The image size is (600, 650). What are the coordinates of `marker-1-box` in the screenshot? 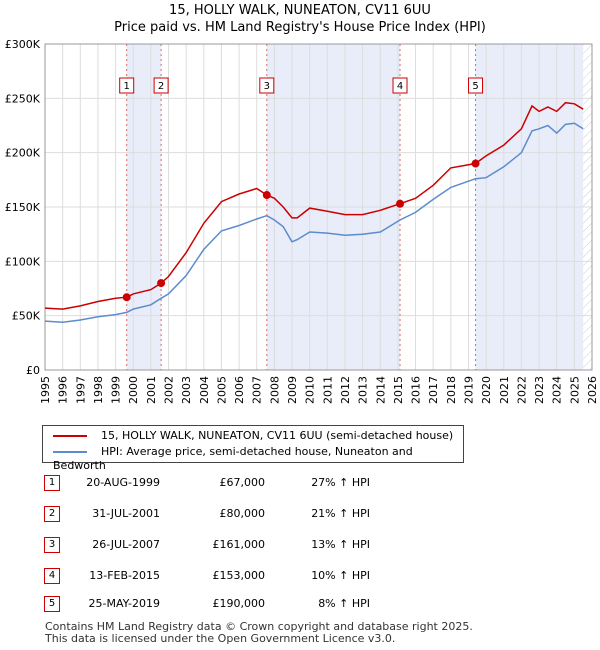 It's located at (127, 85).